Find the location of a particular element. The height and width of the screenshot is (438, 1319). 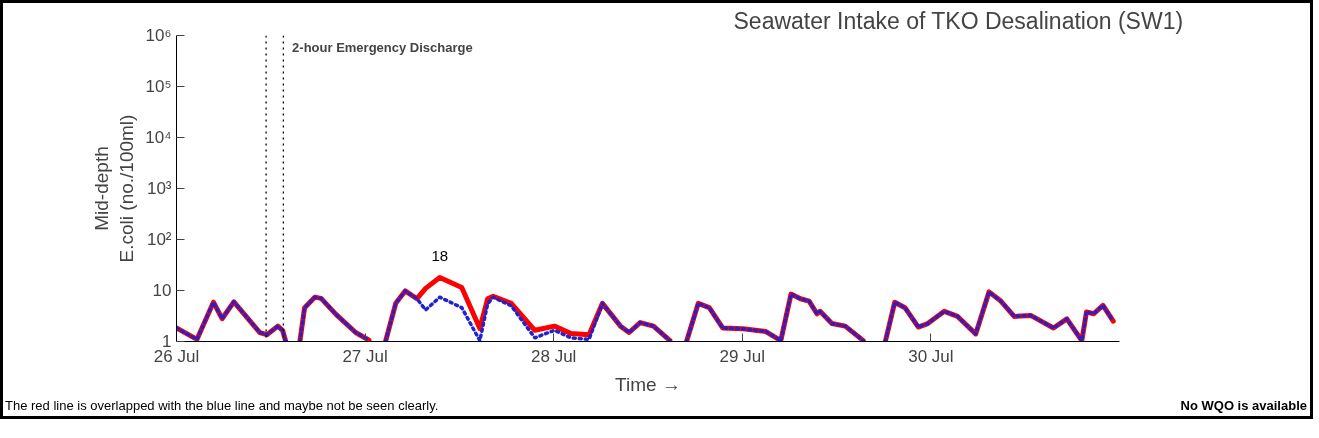

x-tick-label: 29 Jul is located at coordinates (742, 356).